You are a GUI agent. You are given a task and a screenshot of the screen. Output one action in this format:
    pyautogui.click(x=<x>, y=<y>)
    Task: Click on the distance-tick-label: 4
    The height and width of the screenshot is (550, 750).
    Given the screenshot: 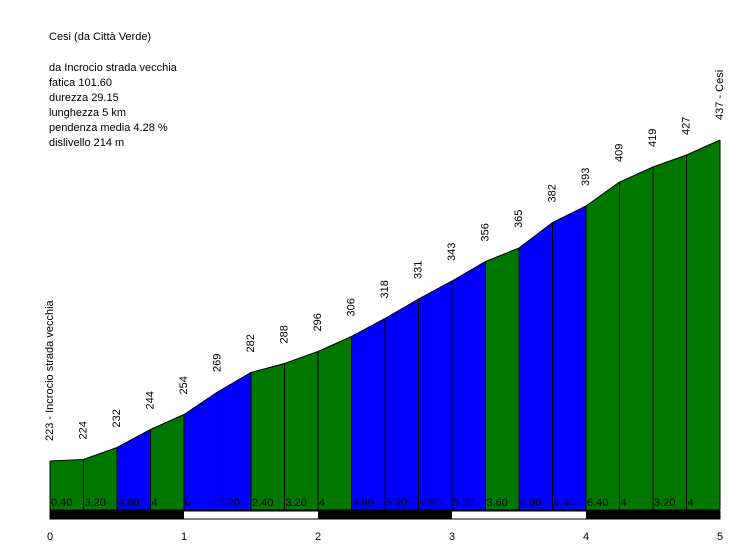 What is the action you would take?
    pyautogui.click(x=586, y=537)
    